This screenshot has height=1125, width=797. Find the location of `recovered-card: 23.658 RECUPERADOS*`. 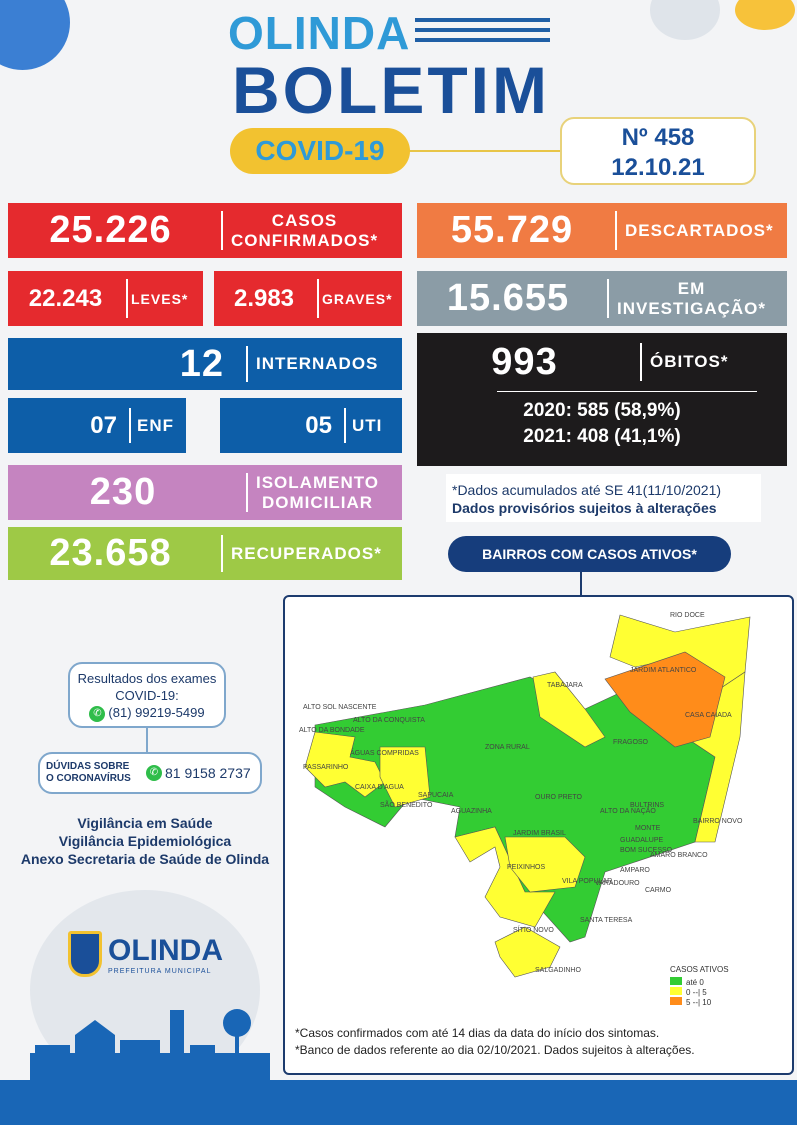

recovered-card: 23.658 RECUPERADOS* is located at coordinates (205, 553).